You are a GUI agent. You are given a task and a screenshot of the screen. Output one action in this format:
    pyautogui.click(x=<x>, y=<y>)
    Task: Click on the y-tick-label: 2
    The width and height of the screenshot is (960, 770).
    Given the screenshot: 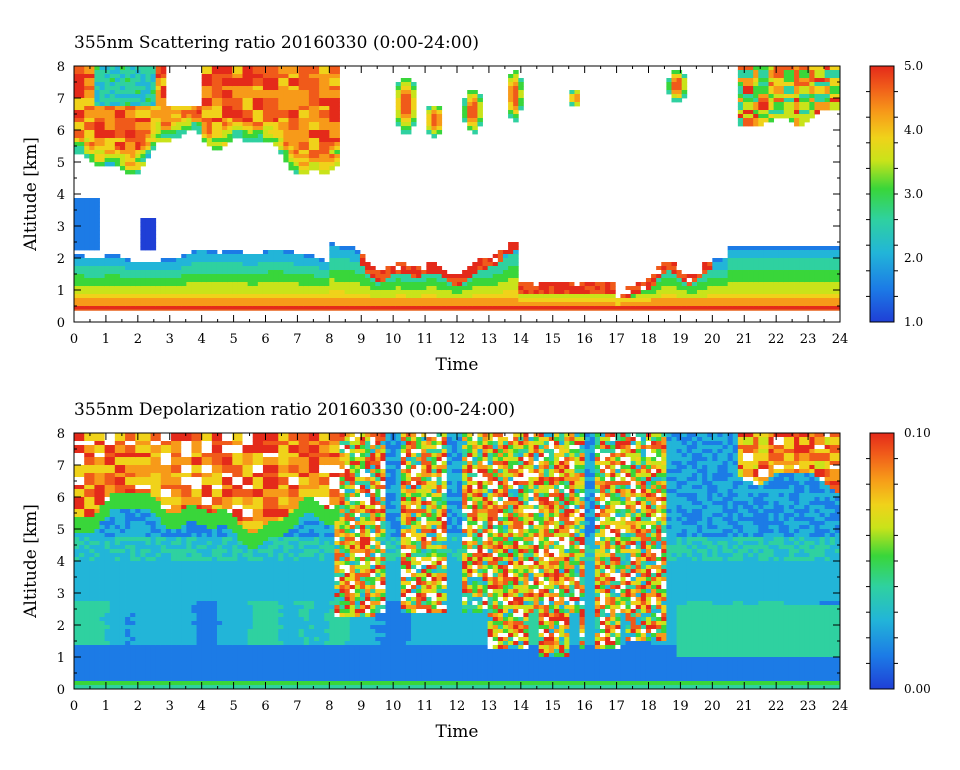 What is the action you would take?
    pyautogui.click(x=61, y=259)
    